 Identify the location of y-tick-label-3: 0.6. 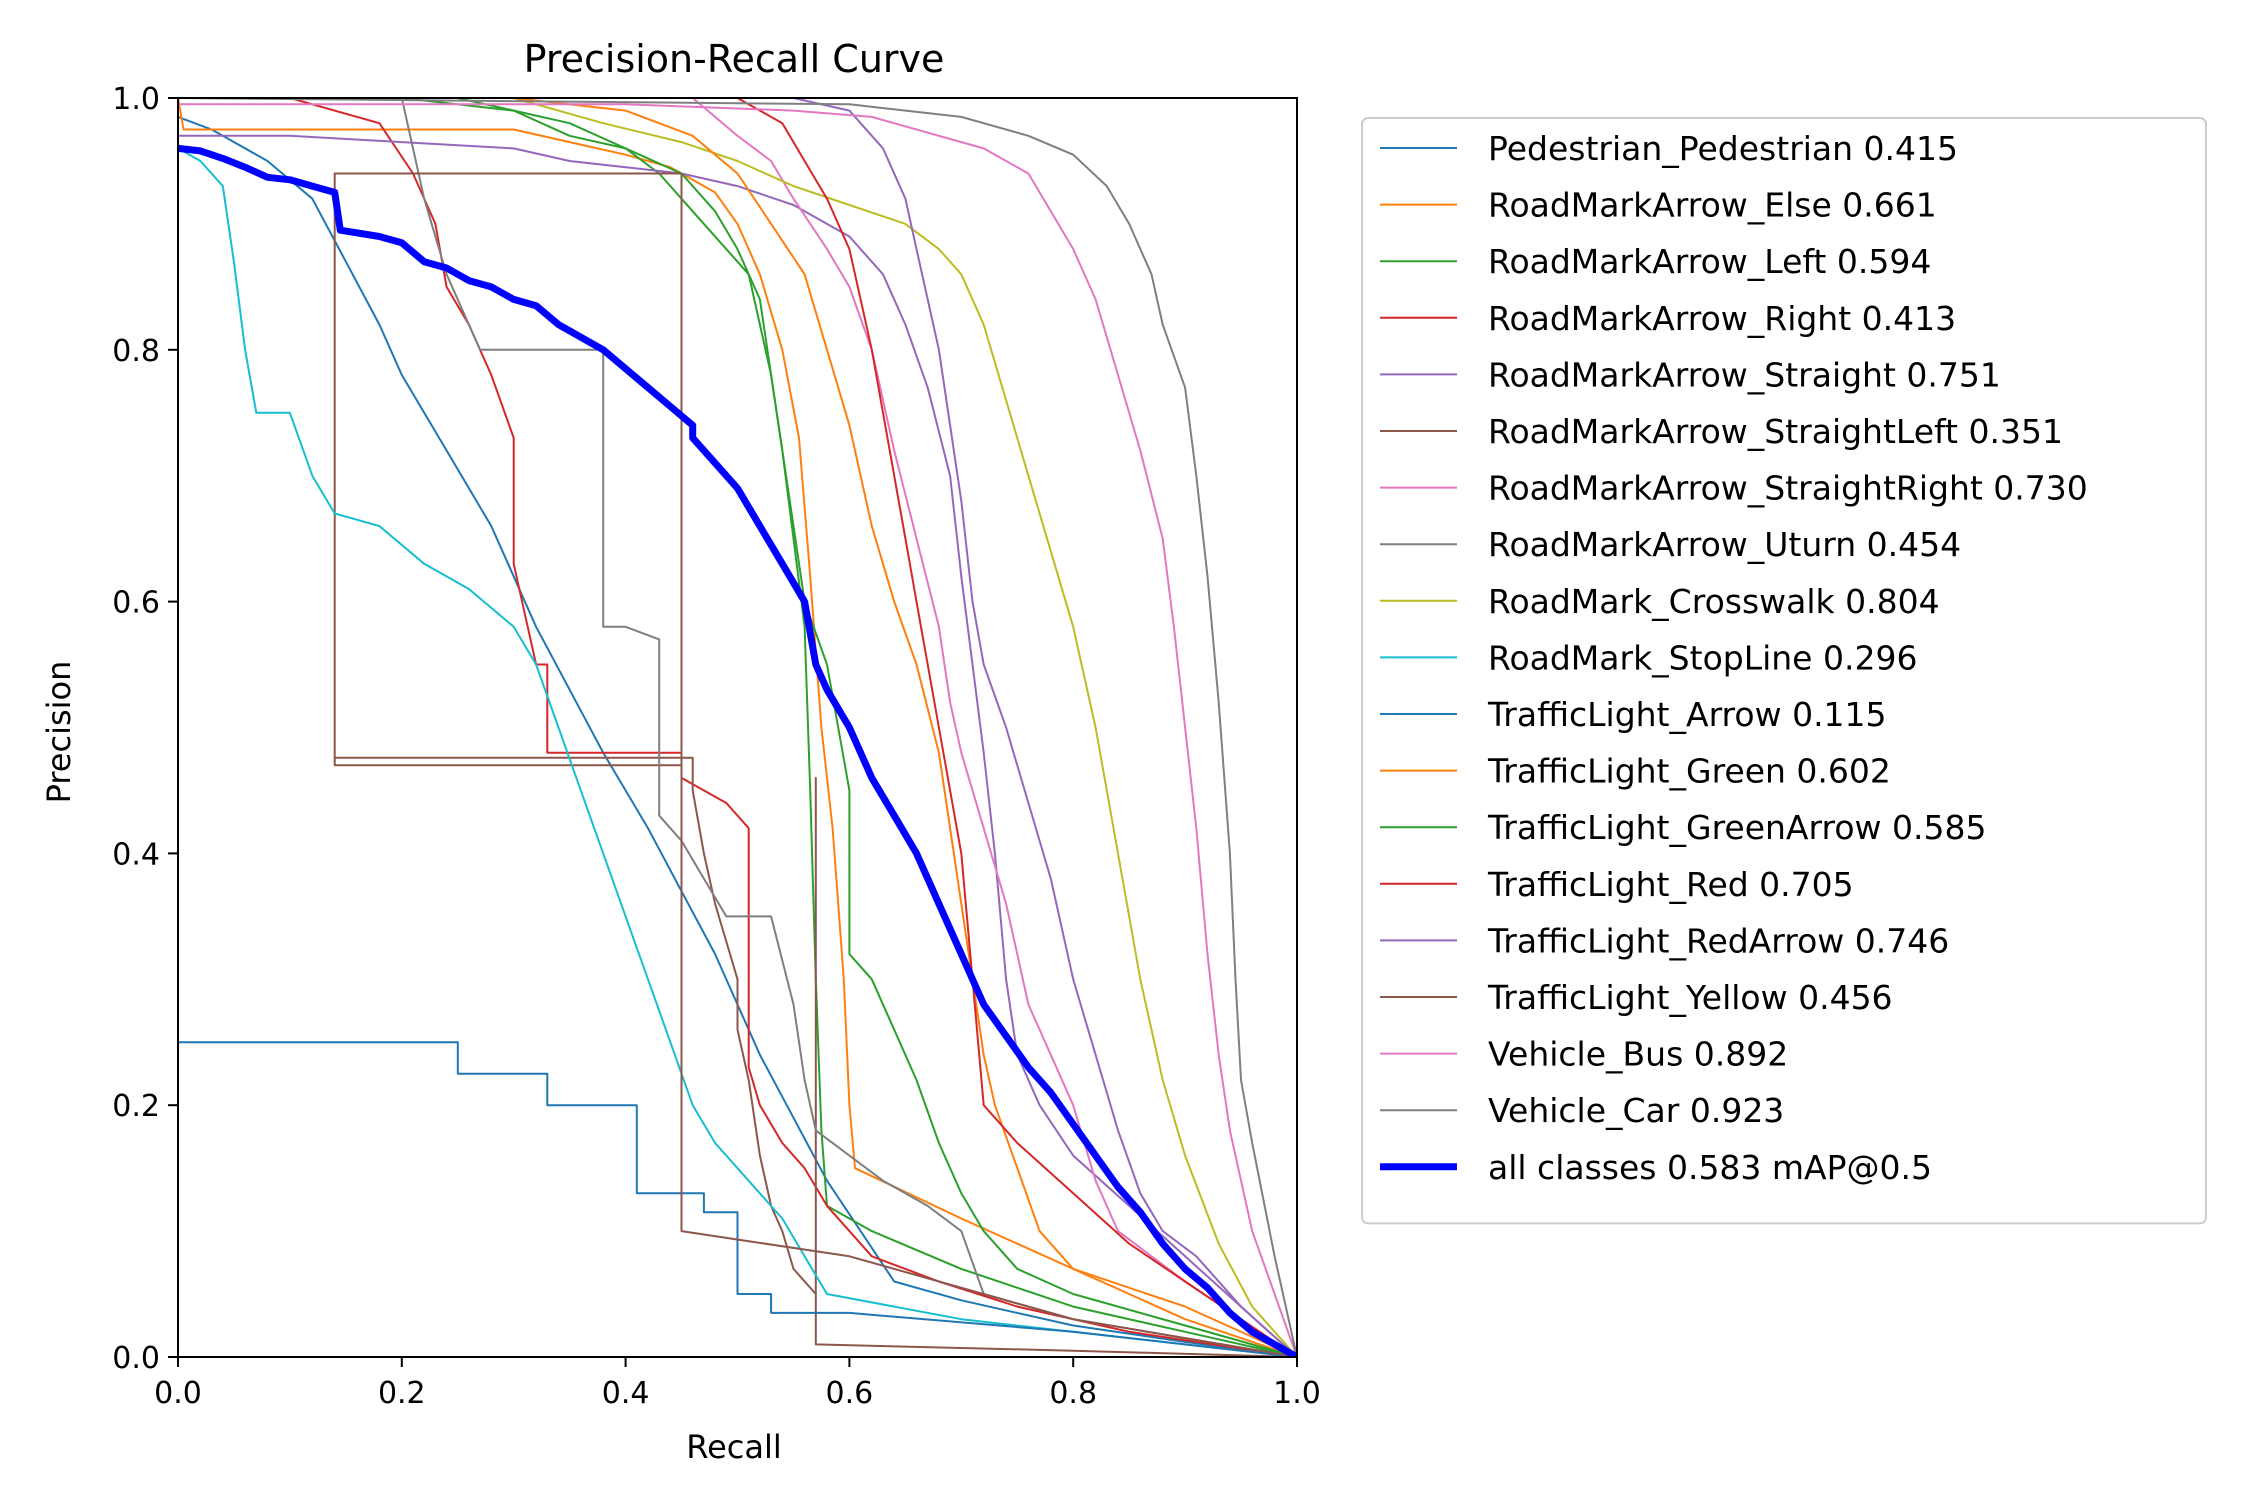
(136, 603).